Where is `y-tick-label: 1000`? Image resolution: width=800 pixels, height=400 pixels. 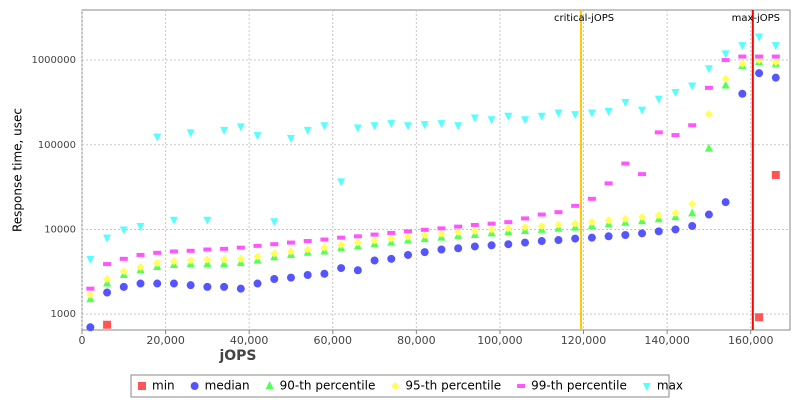 y-tick-label: 1000 is located at coordinates (63, 314).